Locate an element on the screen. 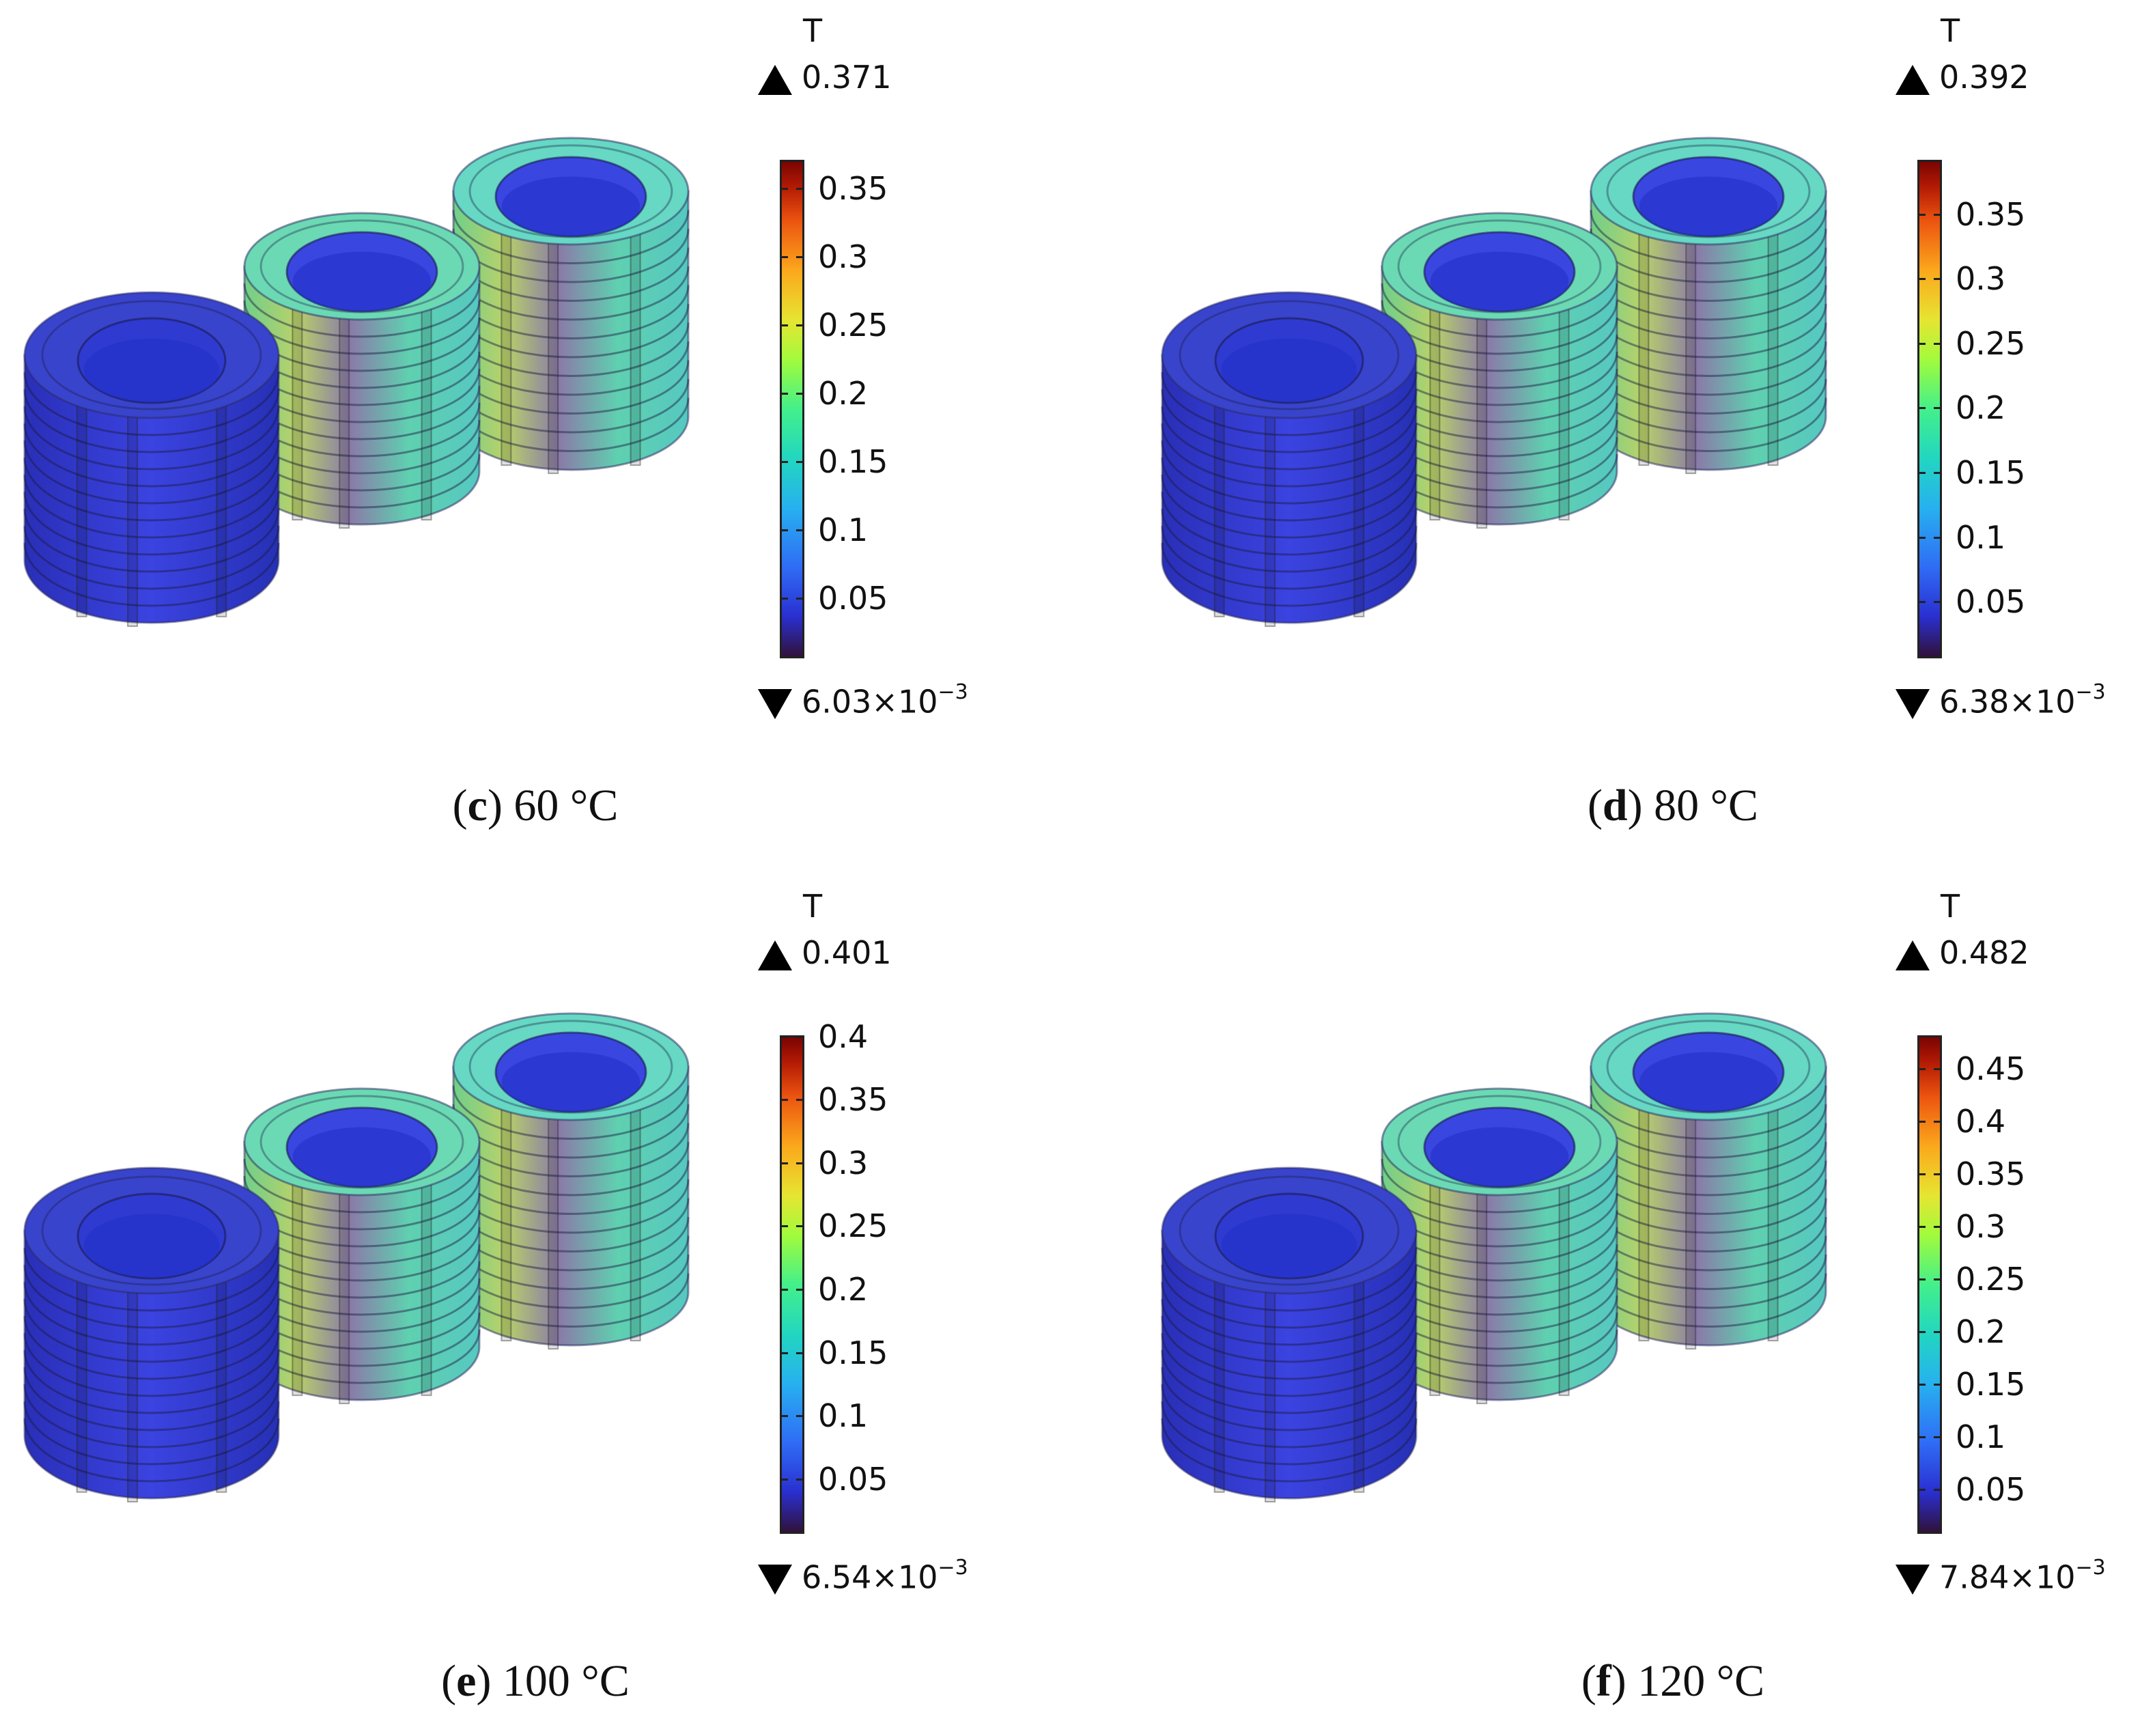 The height and width of the screenshot is (1736, 2142). panel-caption: (d) 80 °C is located at coordinates (1673, 806).